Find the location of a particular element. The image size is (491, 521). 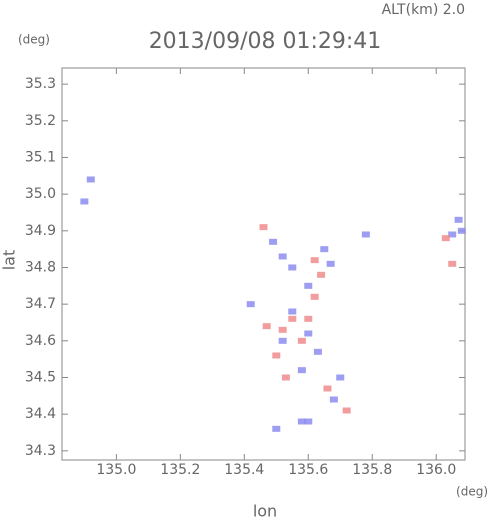

y-tick-label: 34.3 is located at coordinates (40, 451).